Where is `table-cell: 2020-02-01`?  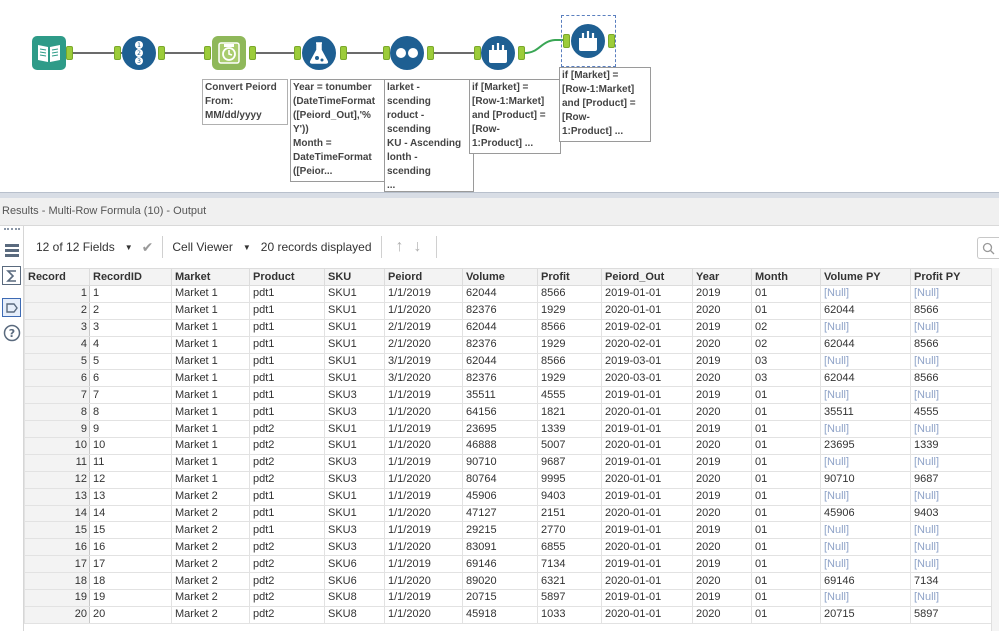 table-cell: 2020-02-01 is located at coordinates (647, 344).